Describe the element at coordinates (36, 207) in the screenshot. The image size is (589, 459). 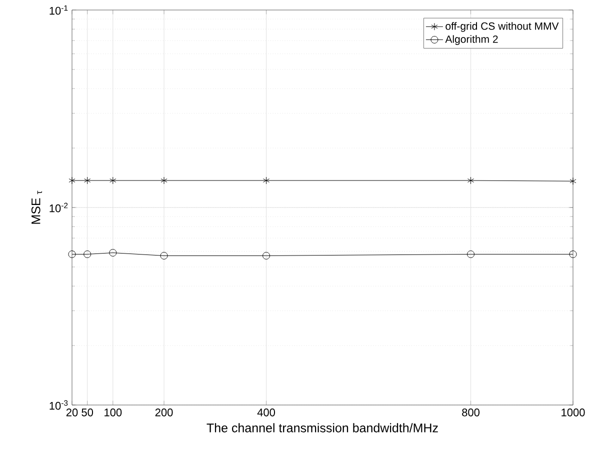
I see `y-axis-title: MSE $_{τ}$` at that location.